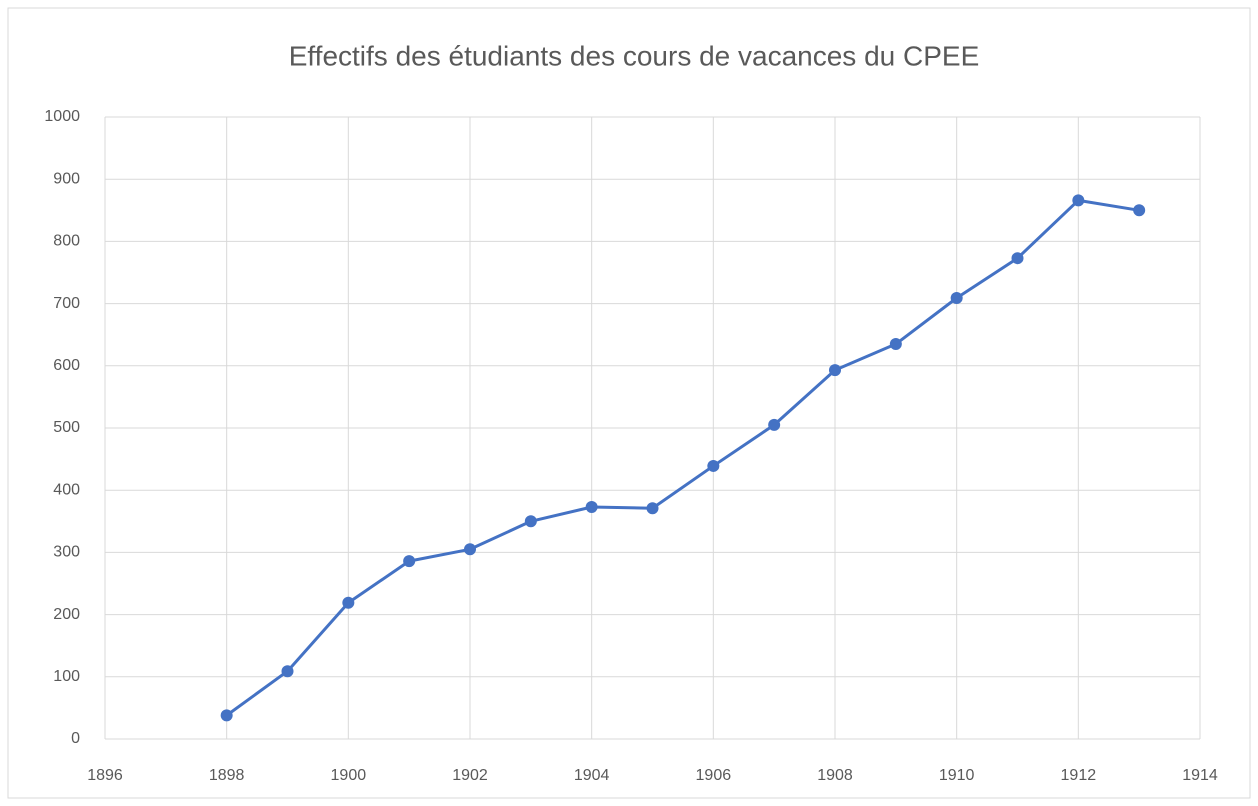  Describe the element at coordinates (66, 427) in the screenshot. I see `y-tick-label: 500` at that location.